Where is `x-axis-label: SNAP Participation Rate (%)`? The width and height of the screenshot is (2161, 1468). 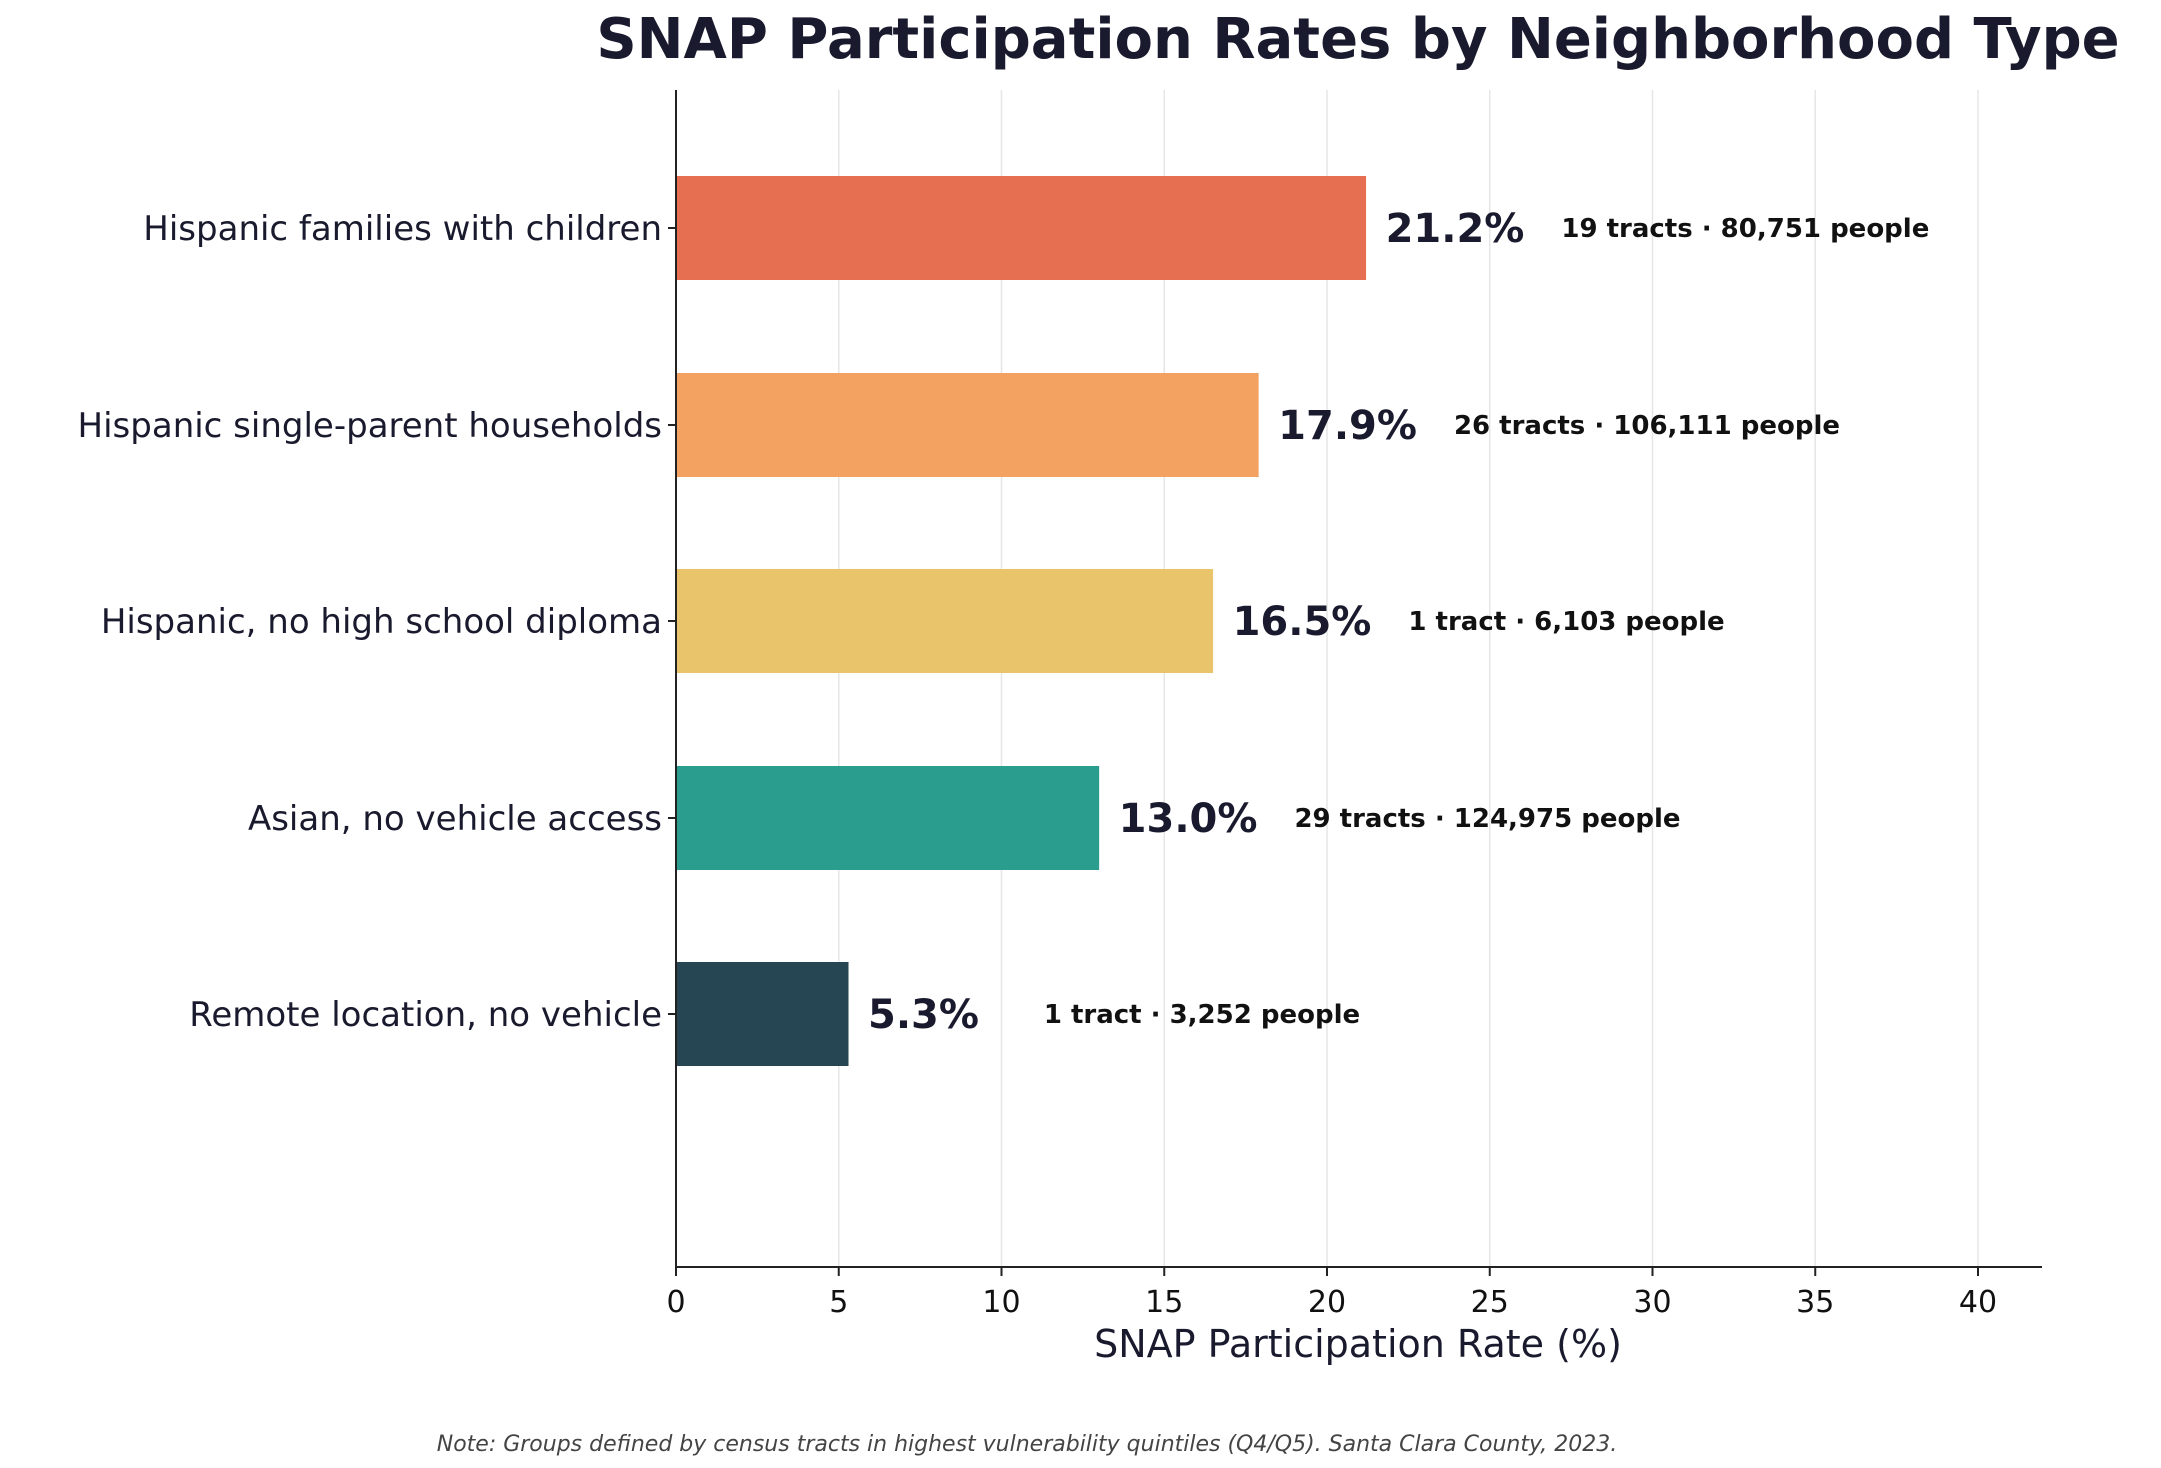
x-axis-label: SNAP Participation Rate (%) is located at coordinates (1358, 1344).